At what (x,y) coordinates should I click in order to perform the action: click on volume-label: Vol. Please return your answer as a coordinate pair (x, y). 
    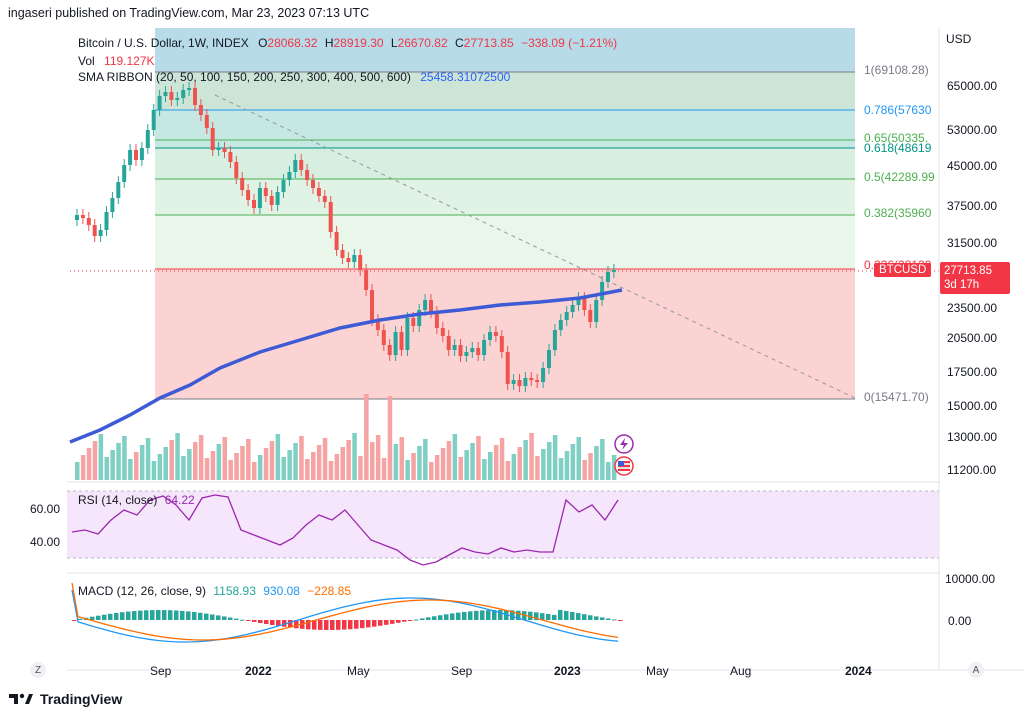
    Looking at the image, I should click on (86, 61).